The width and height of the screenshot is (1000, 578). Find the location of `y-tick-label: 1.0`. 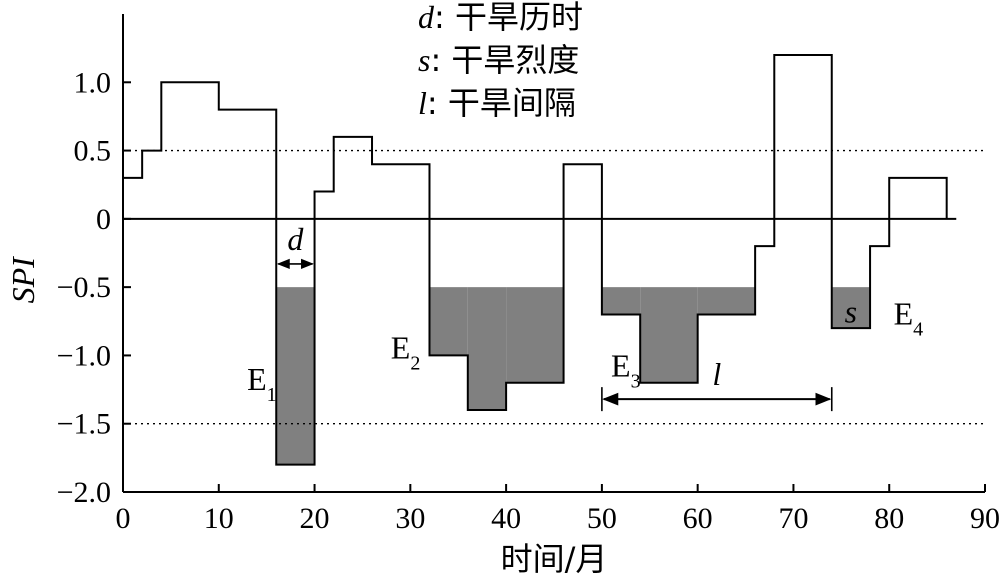

y-tick-label: 1.0 is located at coordinates (93, 82).